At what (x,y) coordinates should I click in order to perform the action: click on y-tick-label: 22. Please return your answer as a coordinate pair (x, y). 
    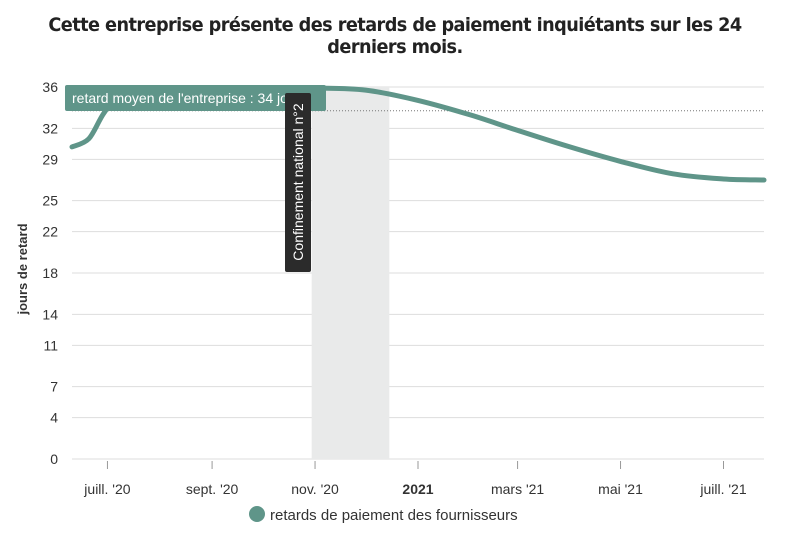
    Looking at the image, I should click on (50, 232).